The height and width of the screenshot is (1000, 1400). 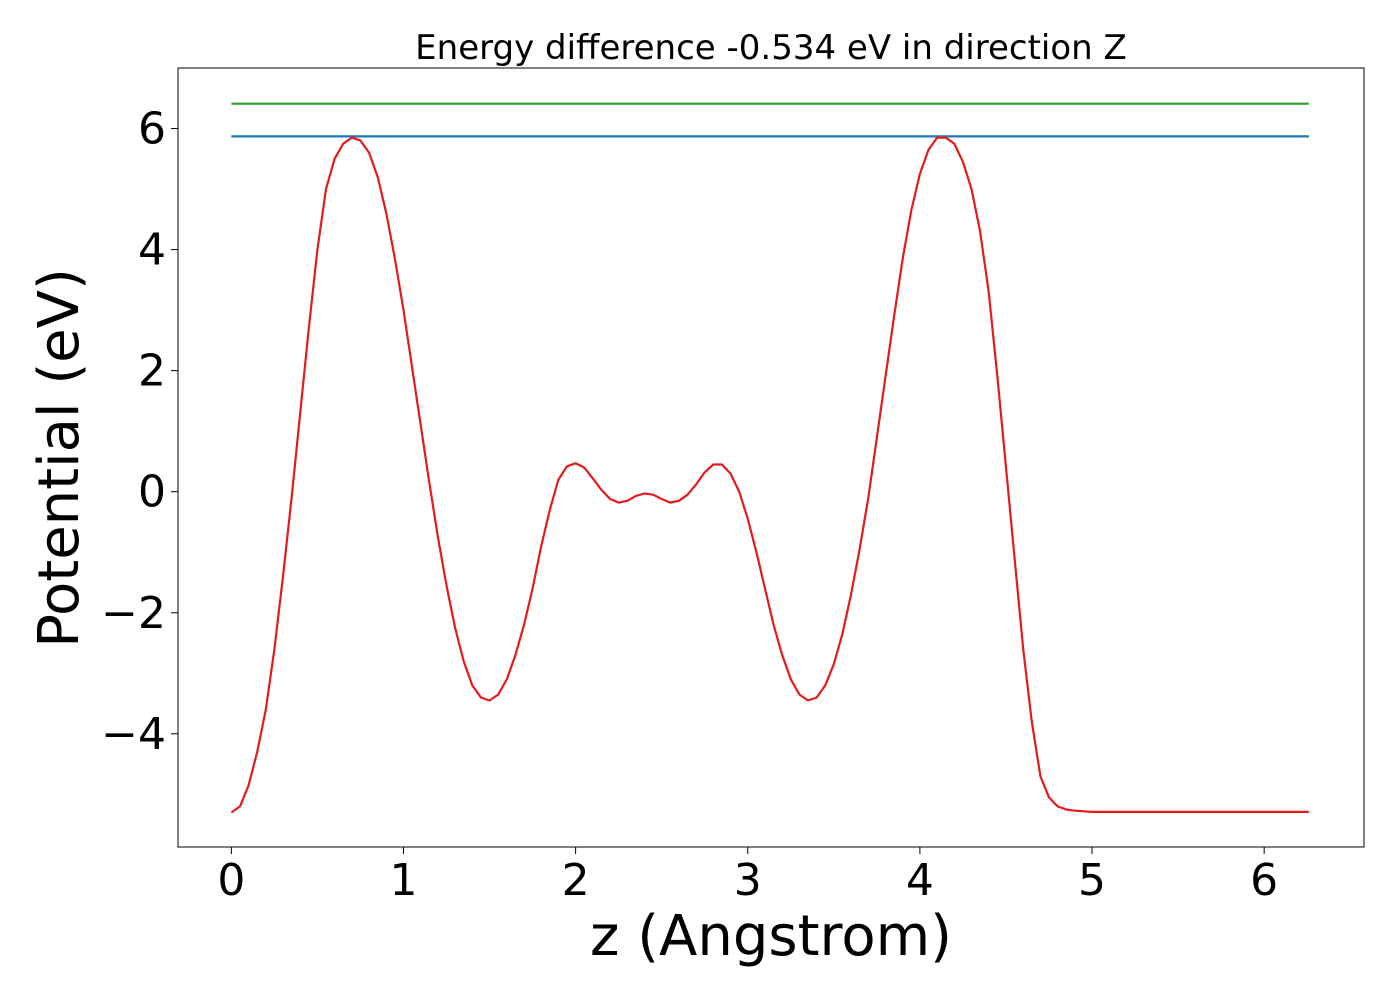 What do you see at coordinates (133, 613) in the screenshot?
I see `y-tick-label: −2` at bounding box center [133, 613].